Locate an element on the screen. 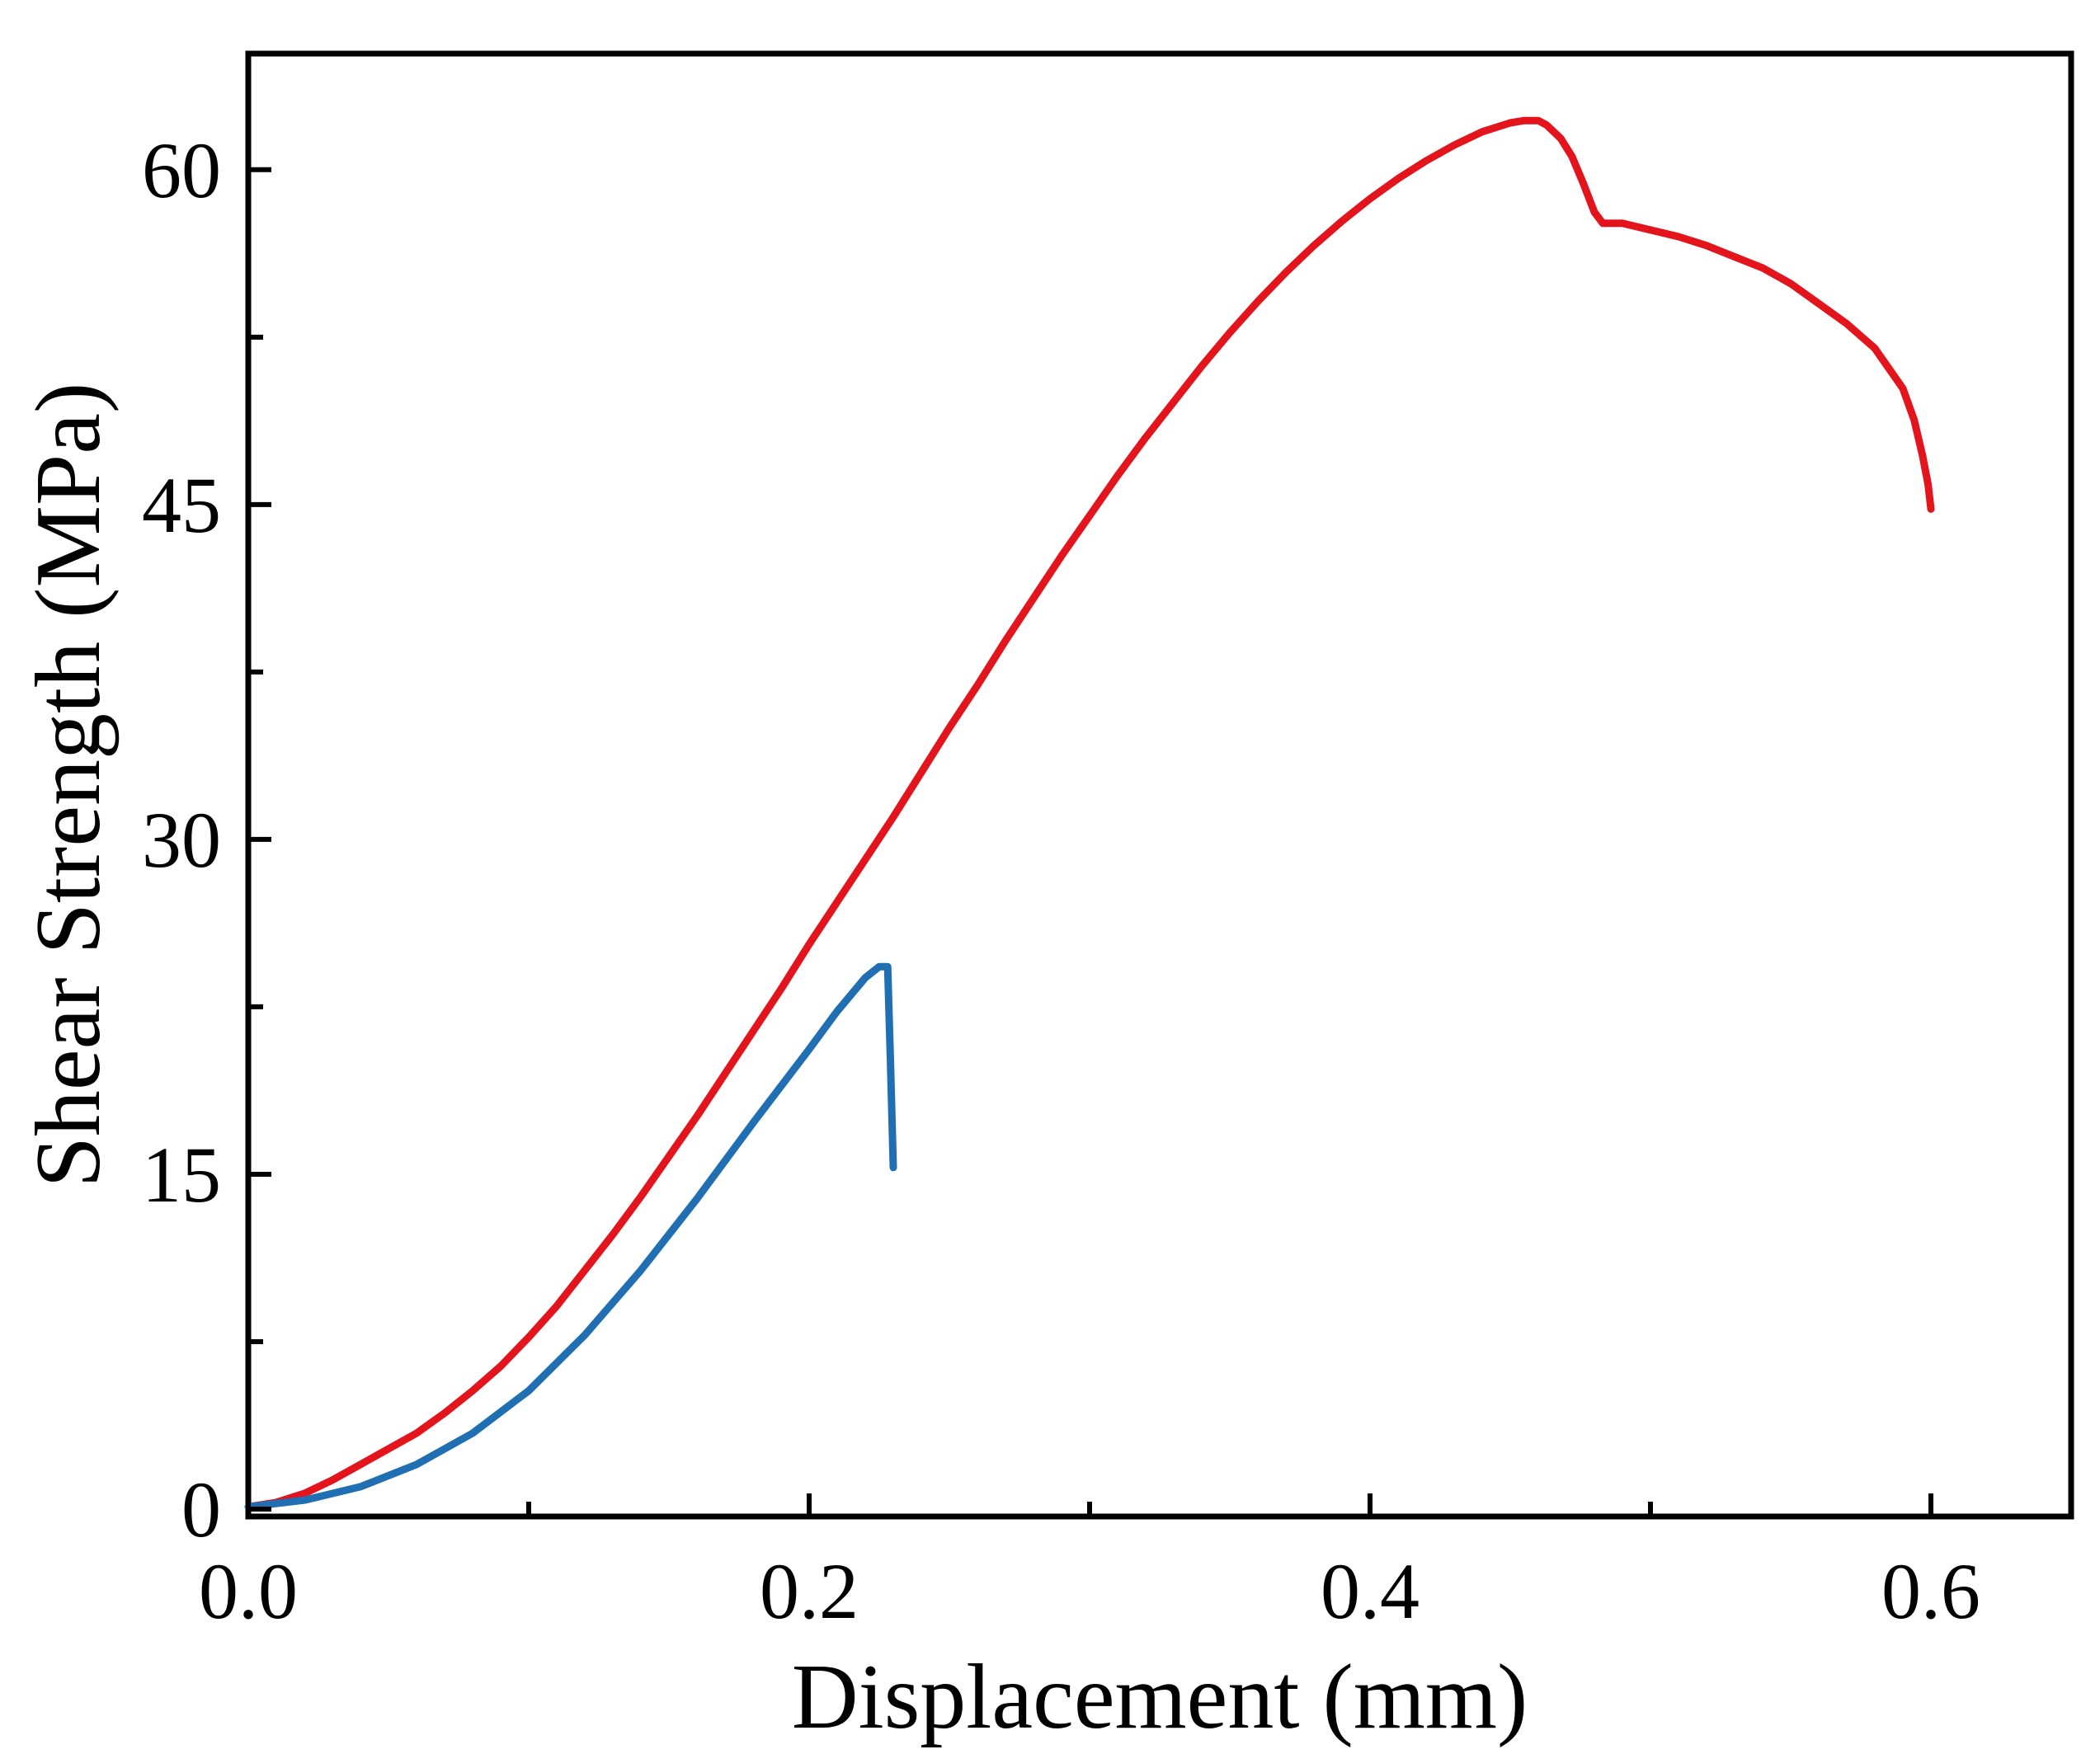 Image resolution: width=2100 pixels, height=1754 pixels. y-tick-label: 60 is located at coordinates (181, 170).